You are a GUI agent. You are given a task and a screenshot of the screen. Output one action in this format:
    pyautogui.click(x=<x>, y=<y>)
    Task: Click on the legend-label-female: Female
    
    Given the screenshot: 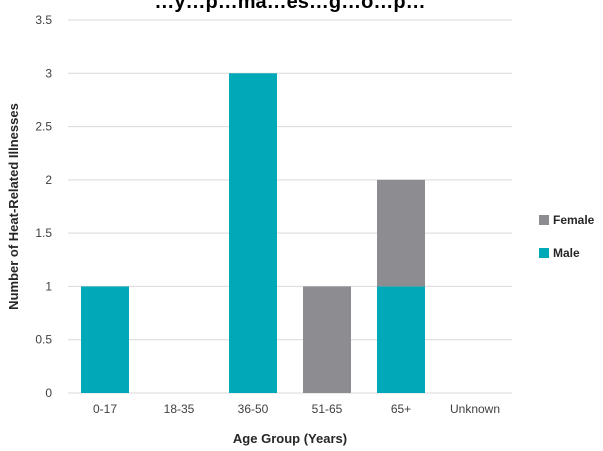 What is the action you would take?
    pyautogui.click(x=574, y=220)
    